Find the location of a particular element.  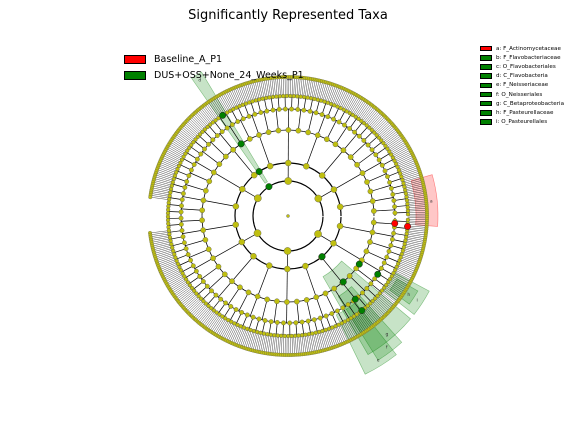

legend-swatch-baseline is located at coordinates (135, 59).